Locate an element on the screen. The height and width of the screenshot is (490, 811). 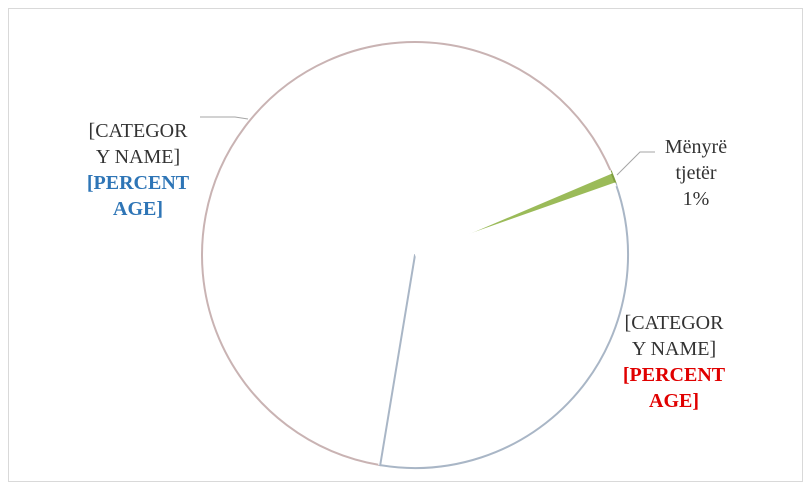
slice-label: Mënyrë tjetër 1% is located at coordinates (696, 173).